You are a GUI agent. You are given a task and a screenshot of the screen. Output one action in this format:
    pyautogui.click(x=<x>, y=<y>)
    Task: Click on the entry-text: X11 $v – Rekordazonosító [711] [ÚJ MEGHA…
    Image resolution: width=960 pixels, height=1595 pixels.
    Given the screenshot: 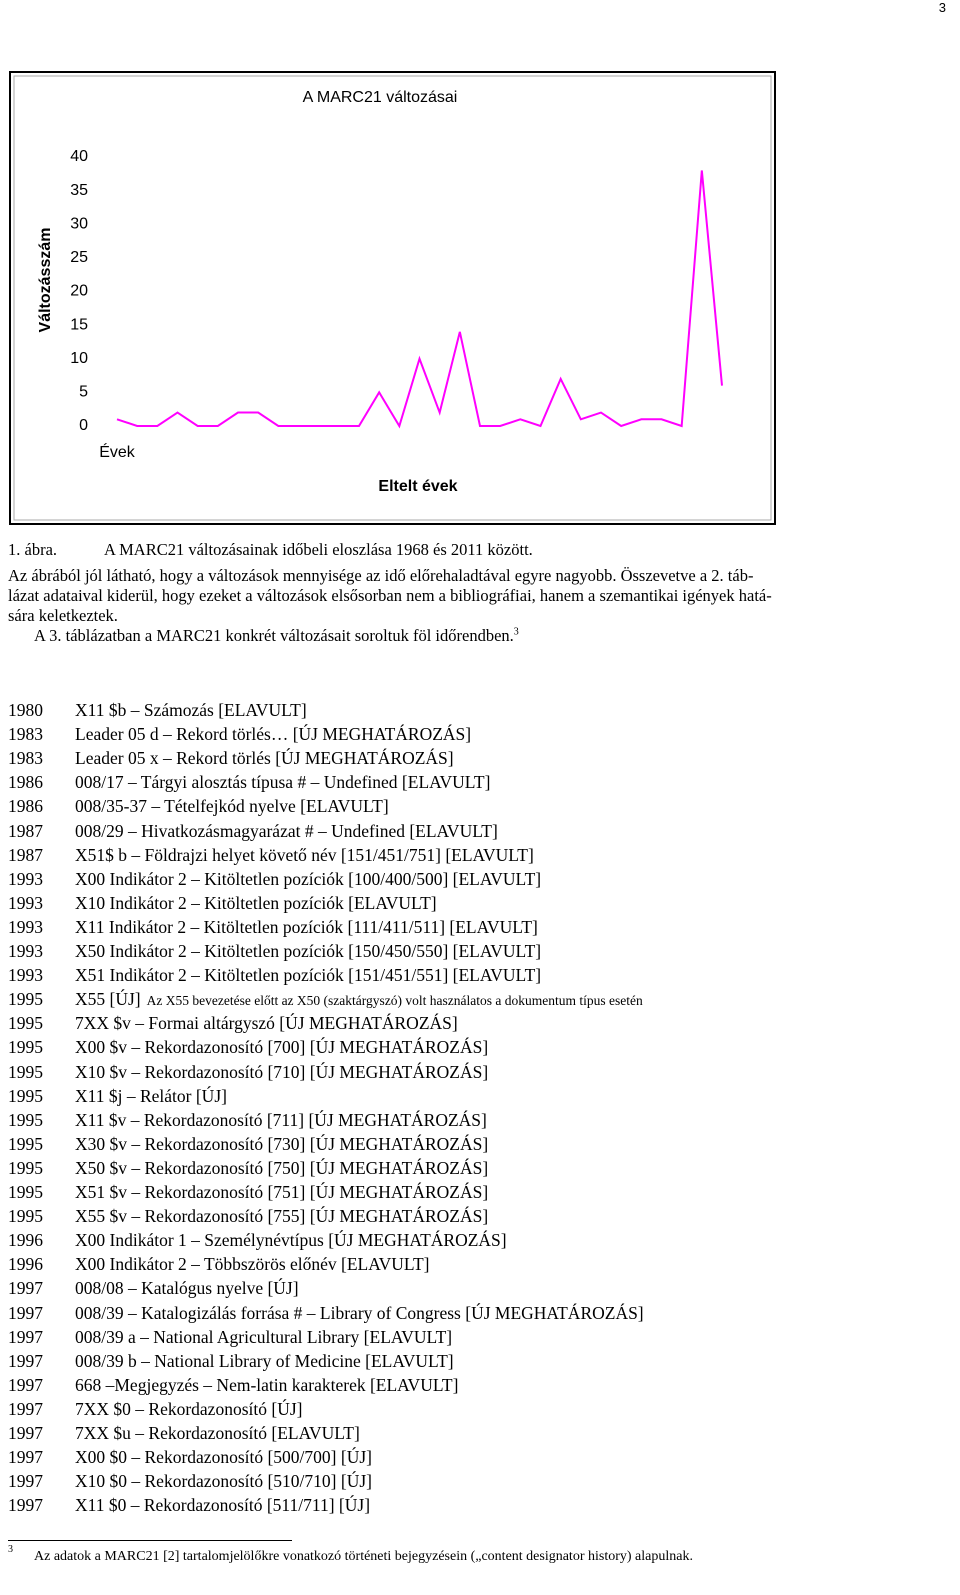 What is the action you would take?
    pyautogui.click(x=281, y=1119)
    